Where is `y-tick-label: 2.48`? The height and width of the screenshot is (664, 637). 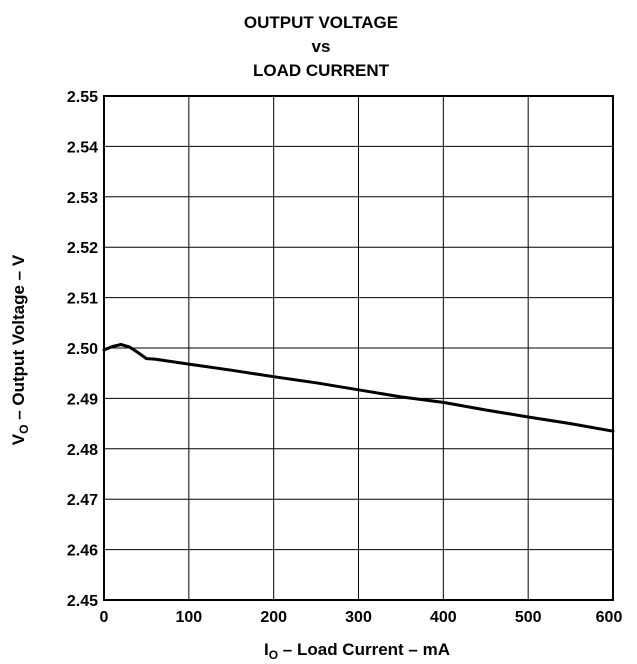 y-tick-label: 2.48 is located at coordinates (82, 450).